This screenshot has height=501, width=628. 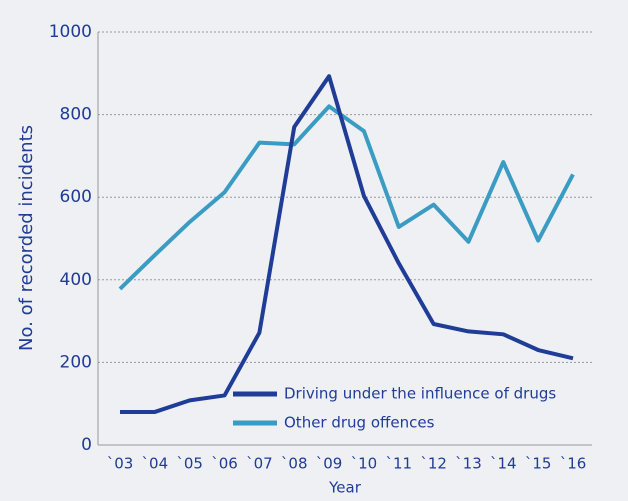 What do you see at coordinates (398, 464) in the screenshot?
I see `x-tick-label: `11` at bounding box center [398, 464].